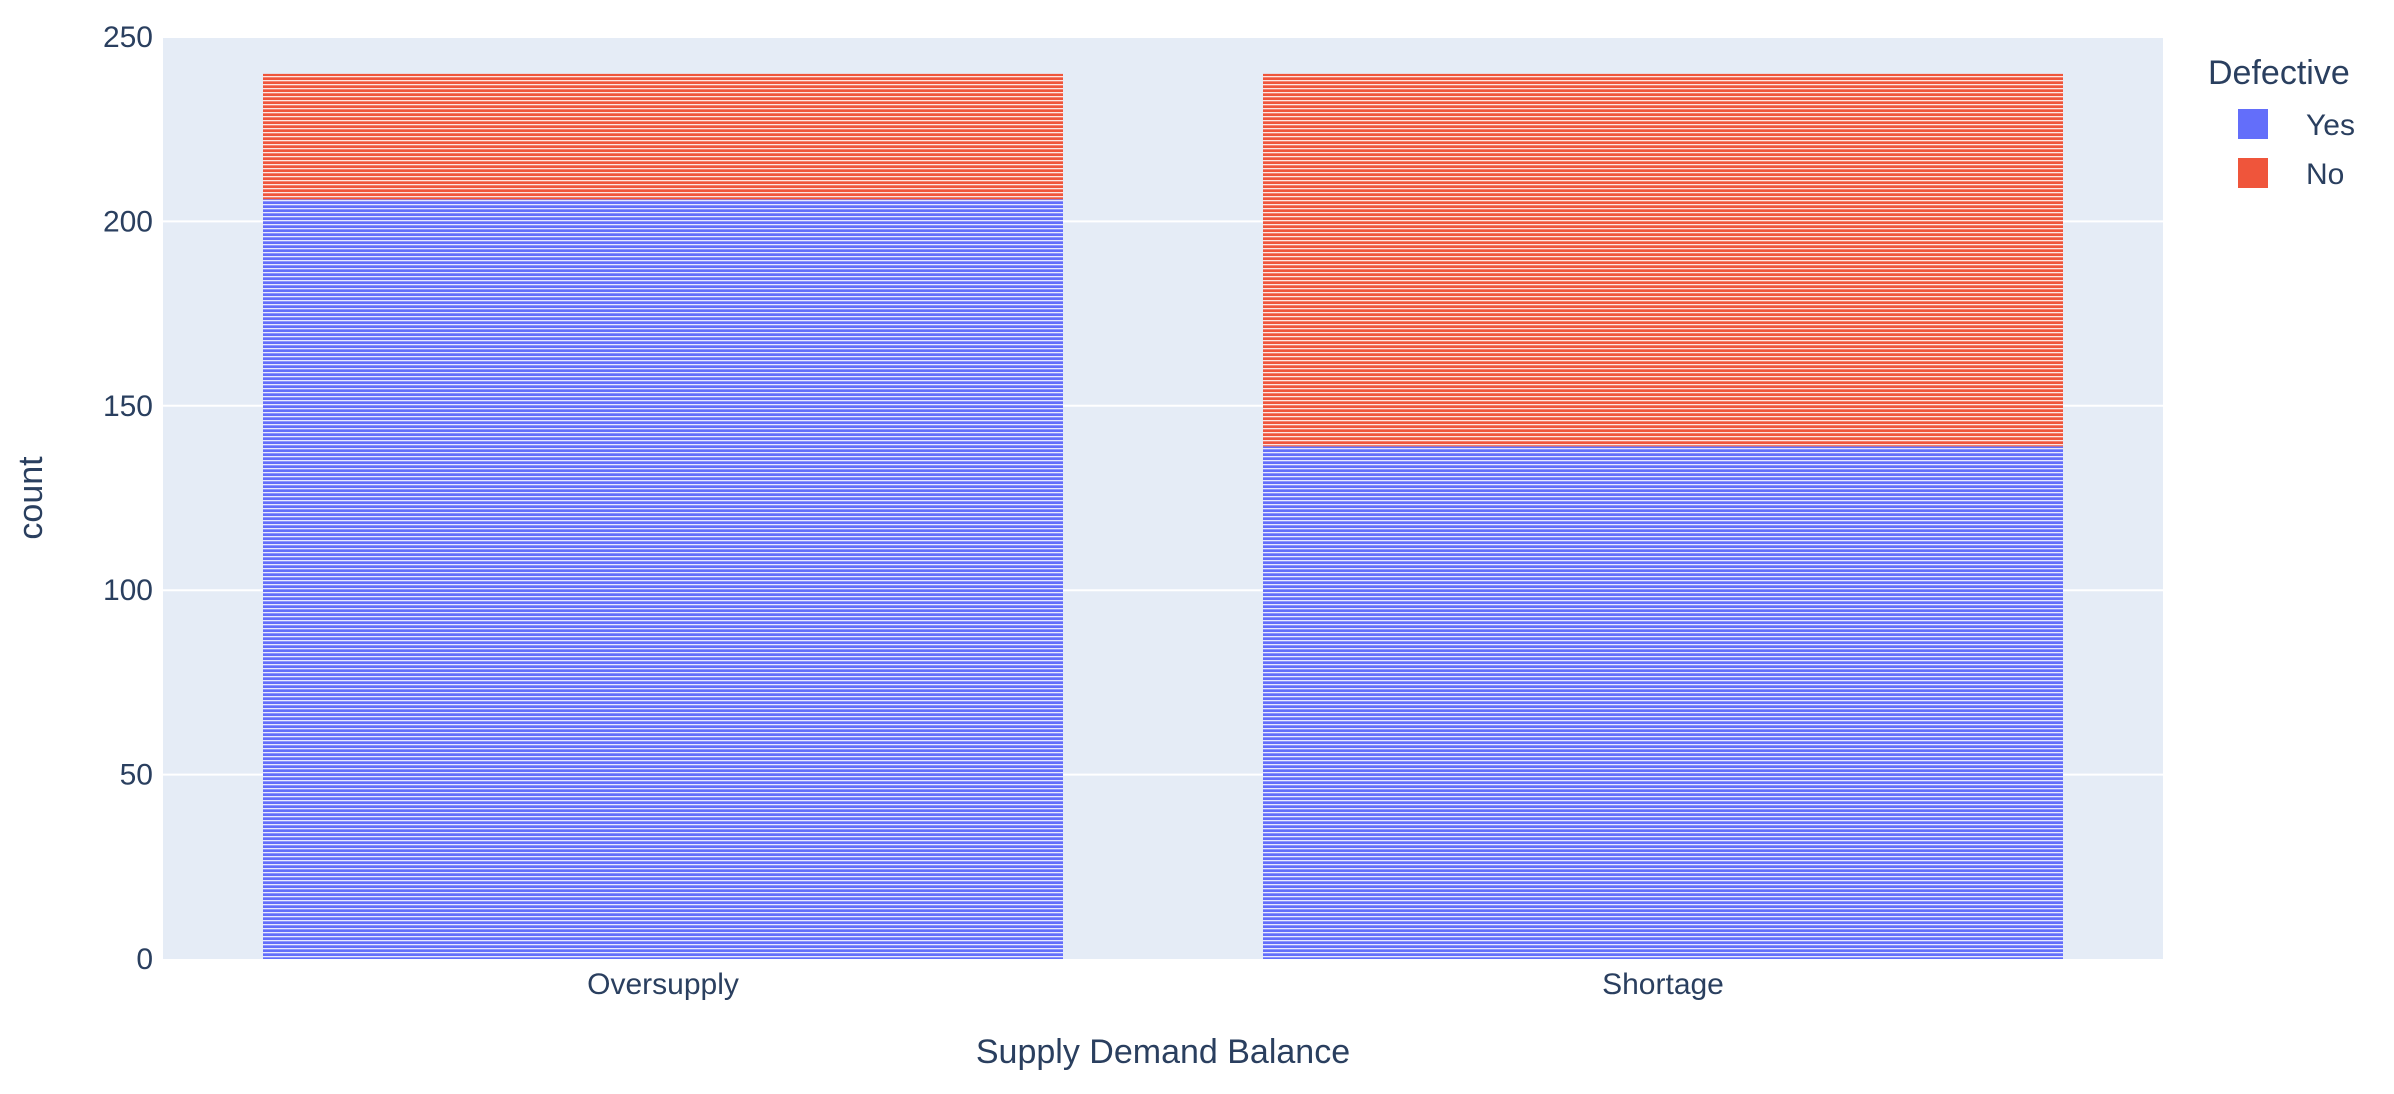 The image size is (2394, 1094). I want to click on y-tick-label: 200, so click(128, 221).